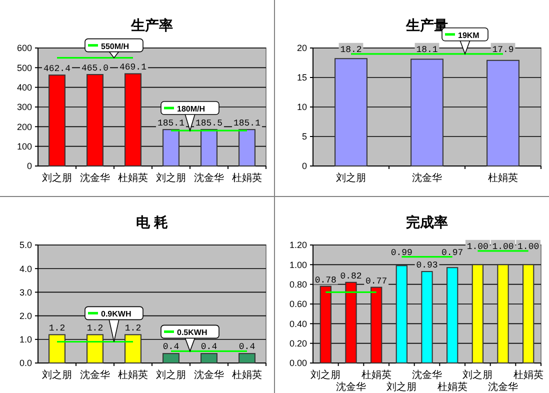 Image resolution: width=549 pixels, height=393 pixels. Describe the element at coordinates (298, 265) in the screenshot. I see `y-tick-label: 1.00` at that location.